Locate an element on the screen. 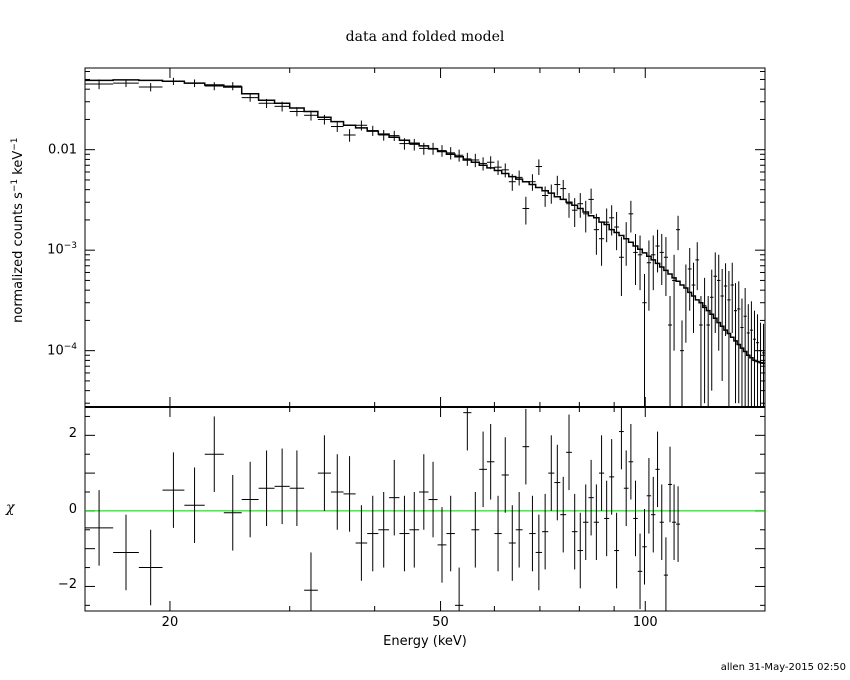 The image size is (850, 680). y-tick-label: 10⁻⁴ is located at coordinates (62, 349).